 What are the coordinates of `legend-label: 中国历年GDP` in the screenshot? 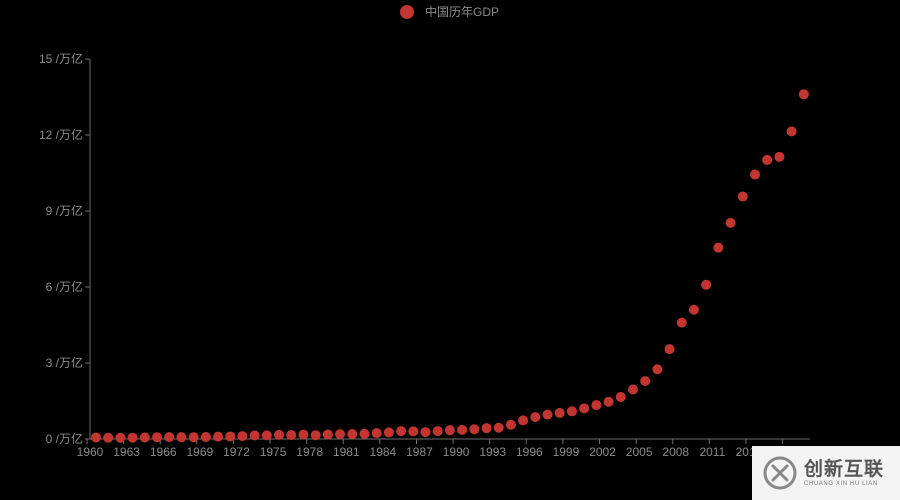 It's located at (462, 11).